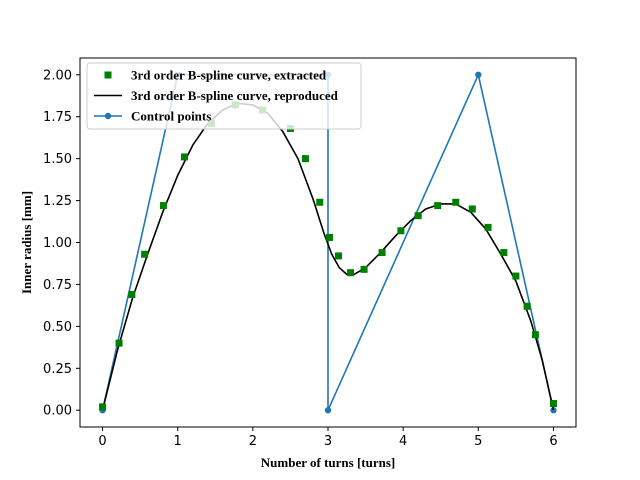 This screenshot has width=640, height=480. Describe the element at coordinates (57, 159) in the screenshot. I see `y-tick-label: 1.50` at that location.